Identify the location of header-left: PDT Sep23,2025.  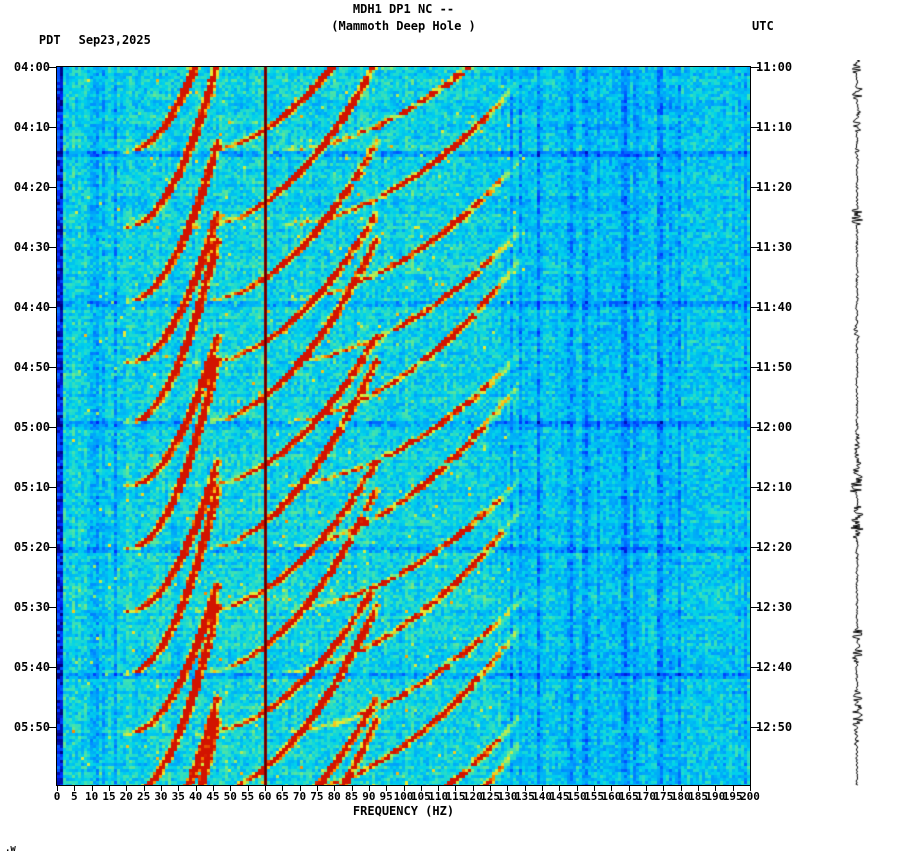
(80, 40).